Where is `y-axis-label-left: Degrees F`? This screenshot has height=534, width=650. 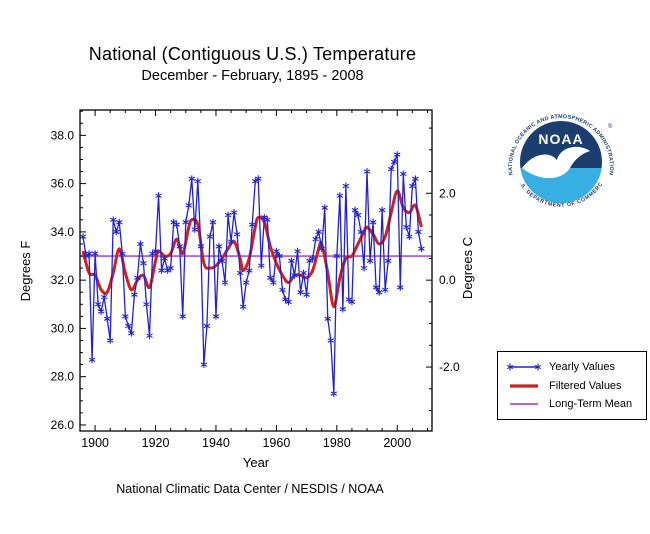 y-axis-label-left: Degrees F is located at coordinates (25, 271).